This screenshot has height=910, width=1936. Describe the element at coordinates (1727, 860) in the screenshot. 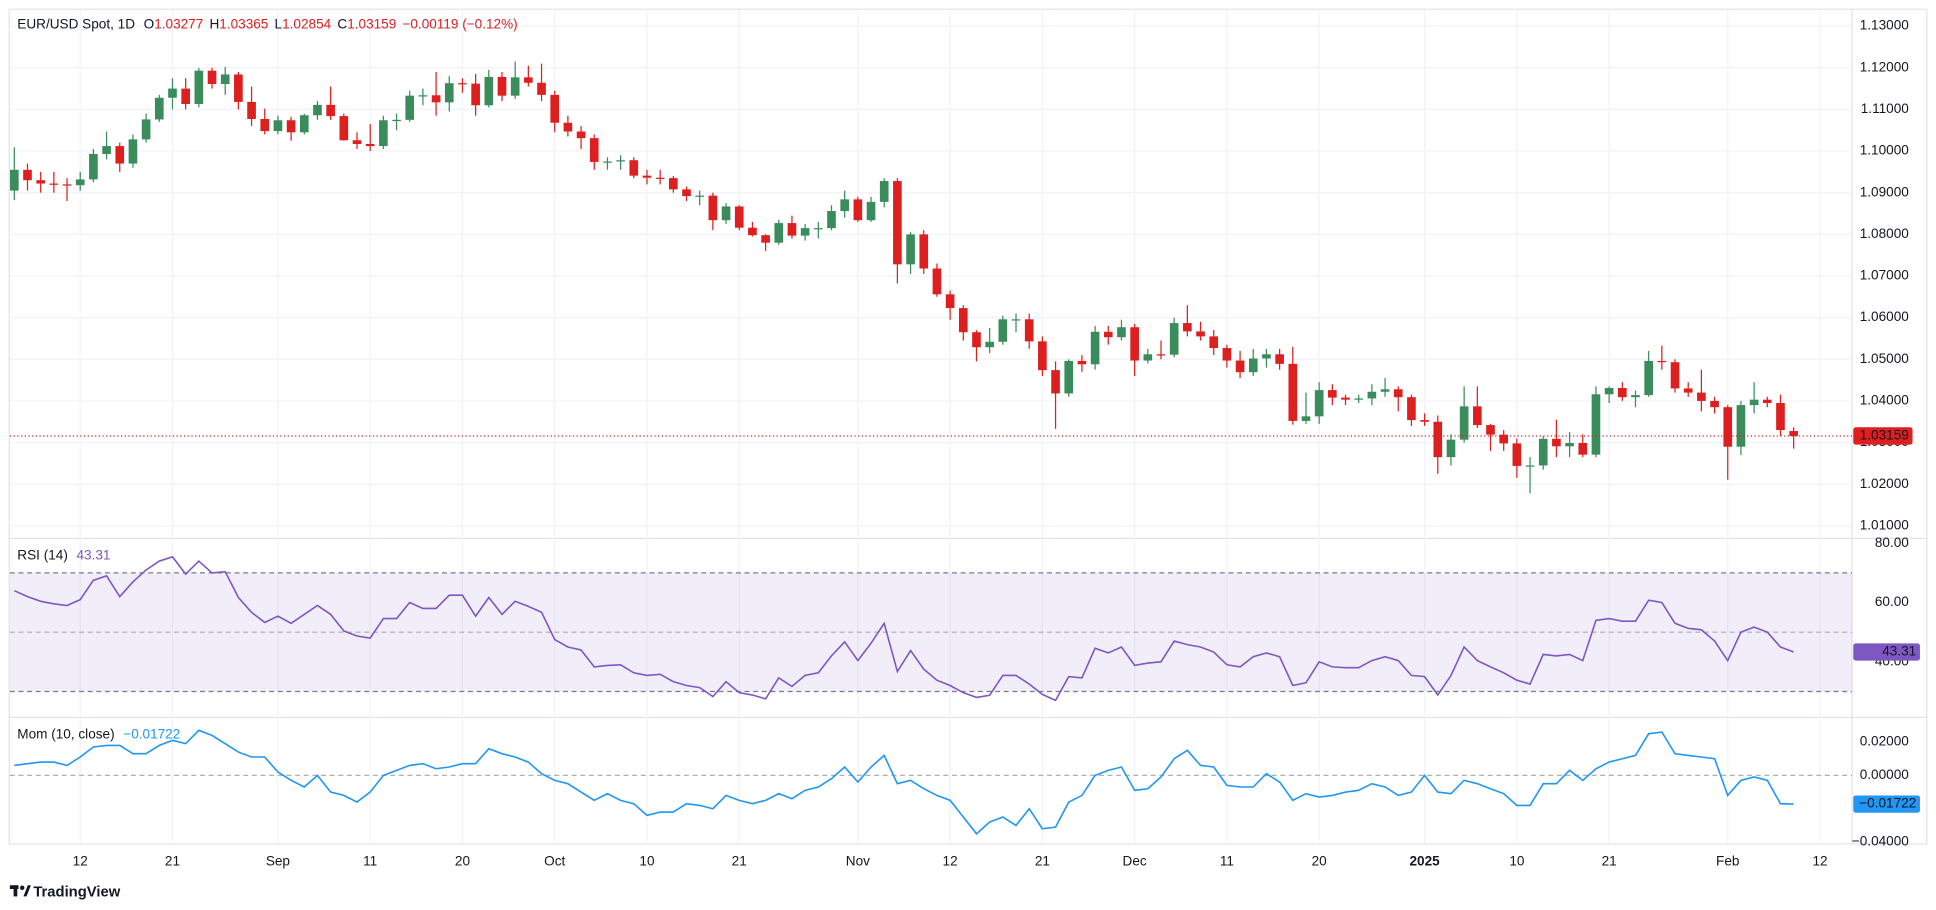

I see `x-tick-label: Feb` at that location.